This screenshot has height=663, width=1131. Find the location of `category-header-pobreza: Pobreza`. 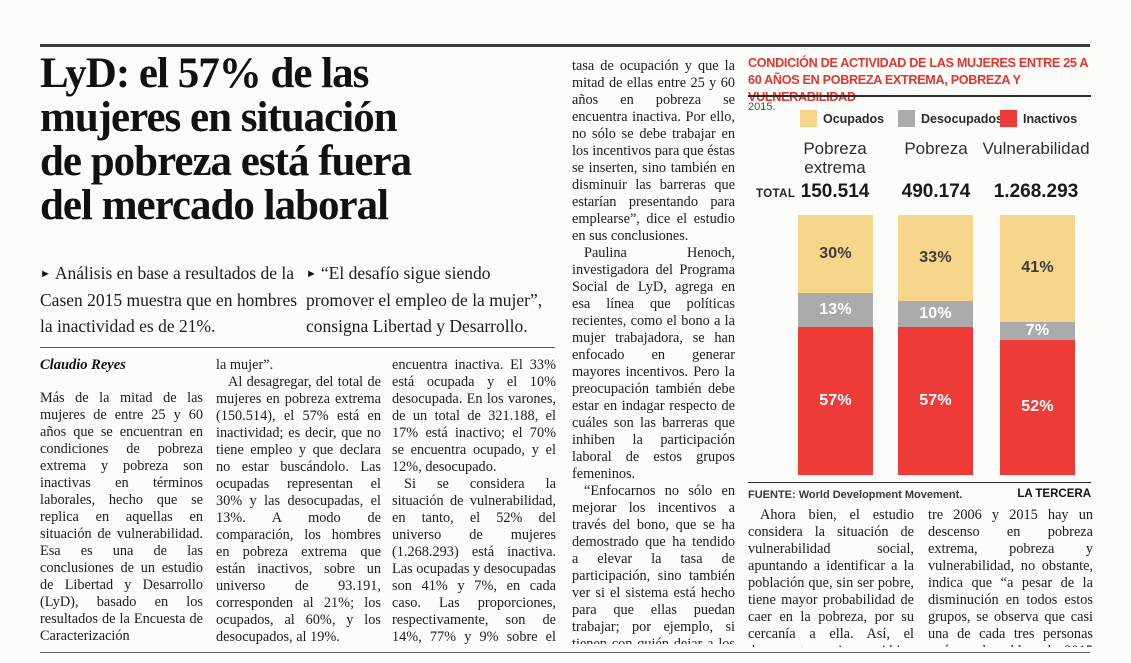

category-header-pobreza: Pobreza is located at coordinates (936, 148).